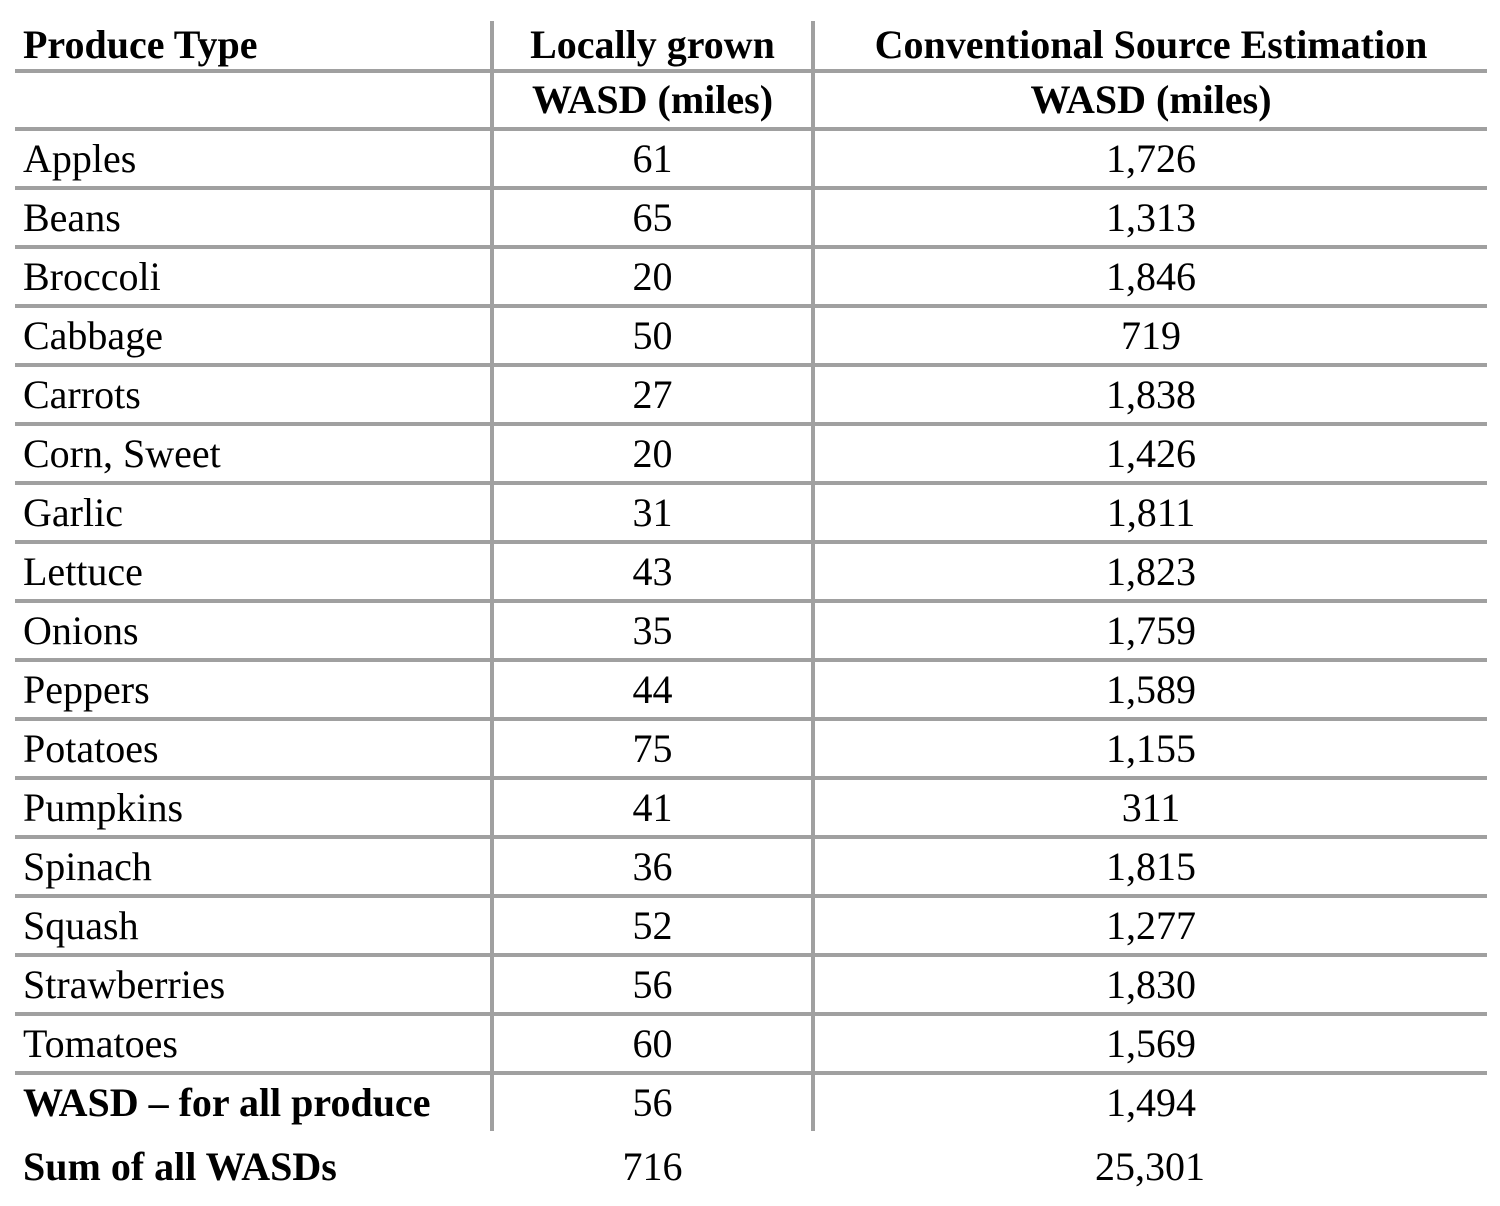  Describe the element at coordinates (651, 101) in the screenshot. I see `subheader-local-wasd-units: WASD (miles)` at that location.